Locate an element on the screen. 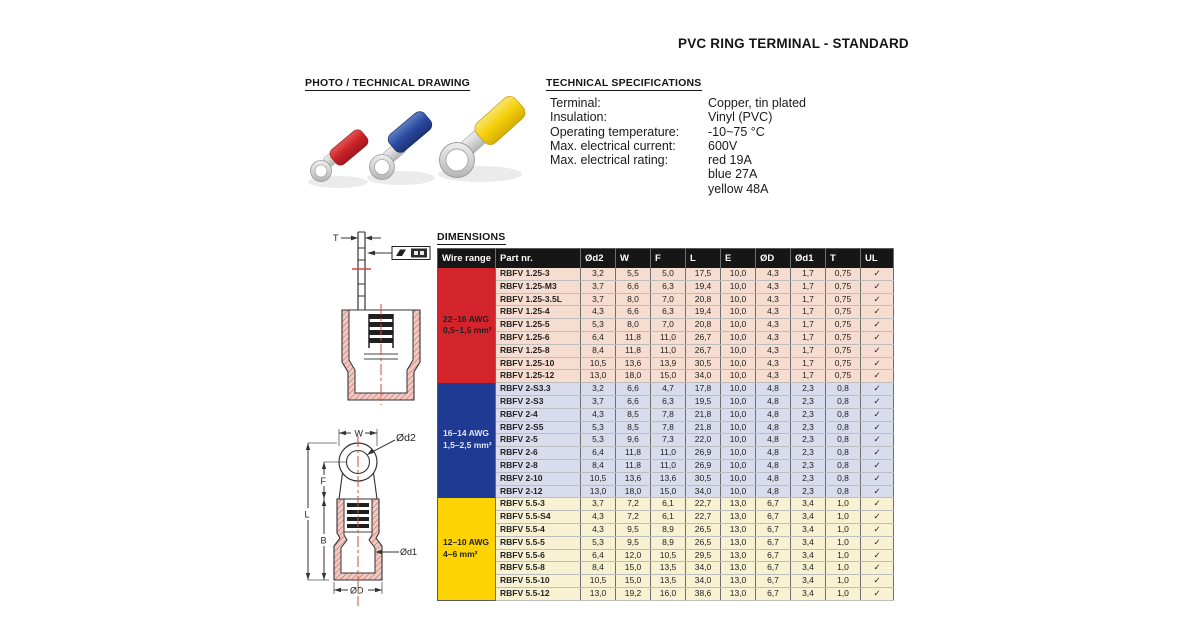  specs-section-heading: TECHNICAL SPECIFICATIONS is located at coordinates (624, 84).